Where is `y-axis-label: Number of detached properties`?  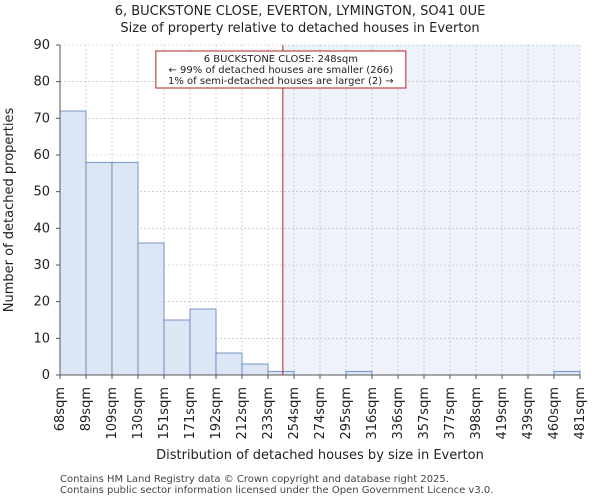
y-axis-label: Number of detached properties is located at coordinates (9, 210).